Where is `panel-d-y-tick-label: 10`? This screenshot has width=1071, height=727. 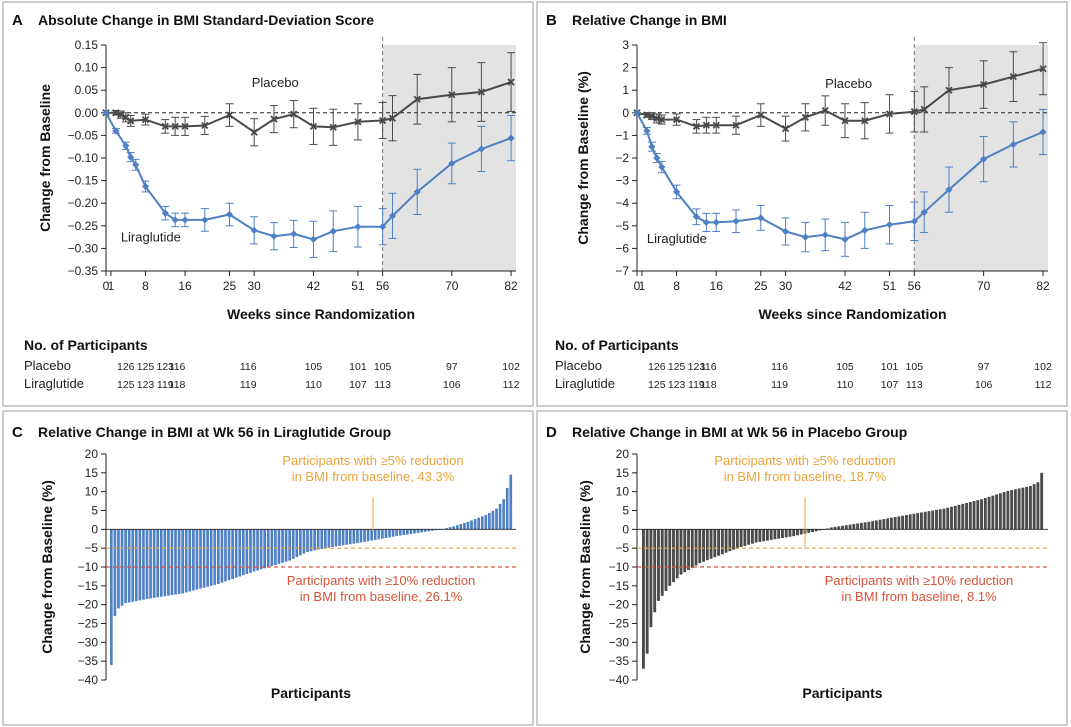
panel-d-y-tick-label: 10 is located at coordinates (623, 492).